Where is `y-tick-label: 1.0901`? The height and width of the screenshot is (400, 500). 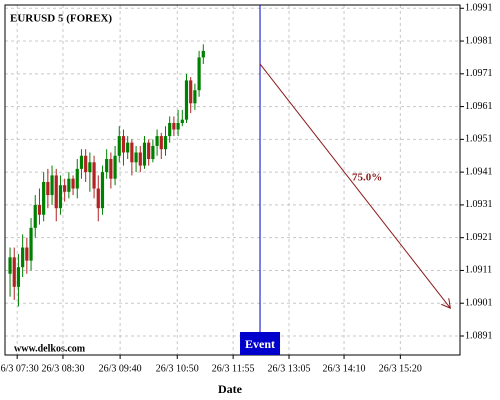 y-tick-label: 1.0901 is located at coordinates (479, 303).